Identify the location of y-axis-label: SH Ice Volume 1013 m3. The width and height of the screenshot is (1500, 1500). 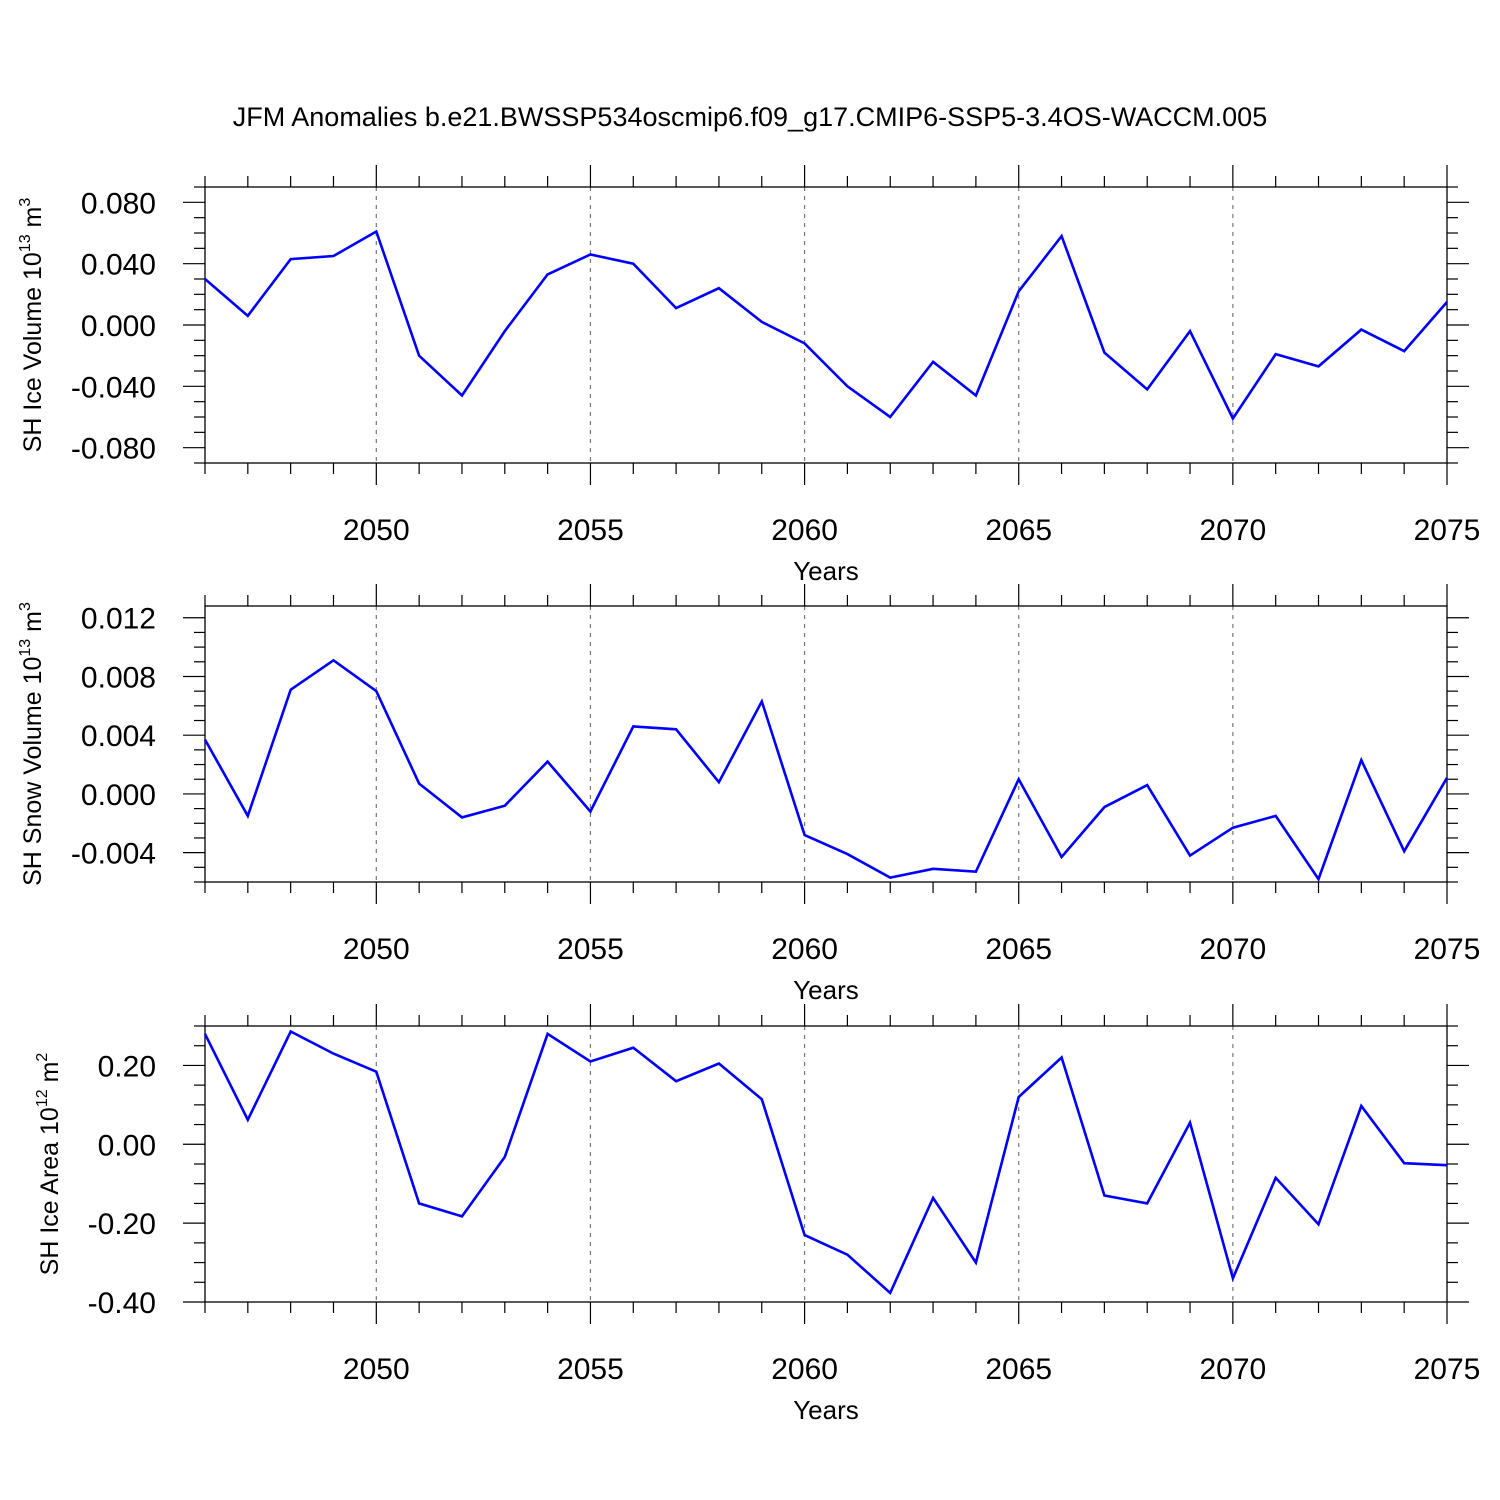
(32, 325).